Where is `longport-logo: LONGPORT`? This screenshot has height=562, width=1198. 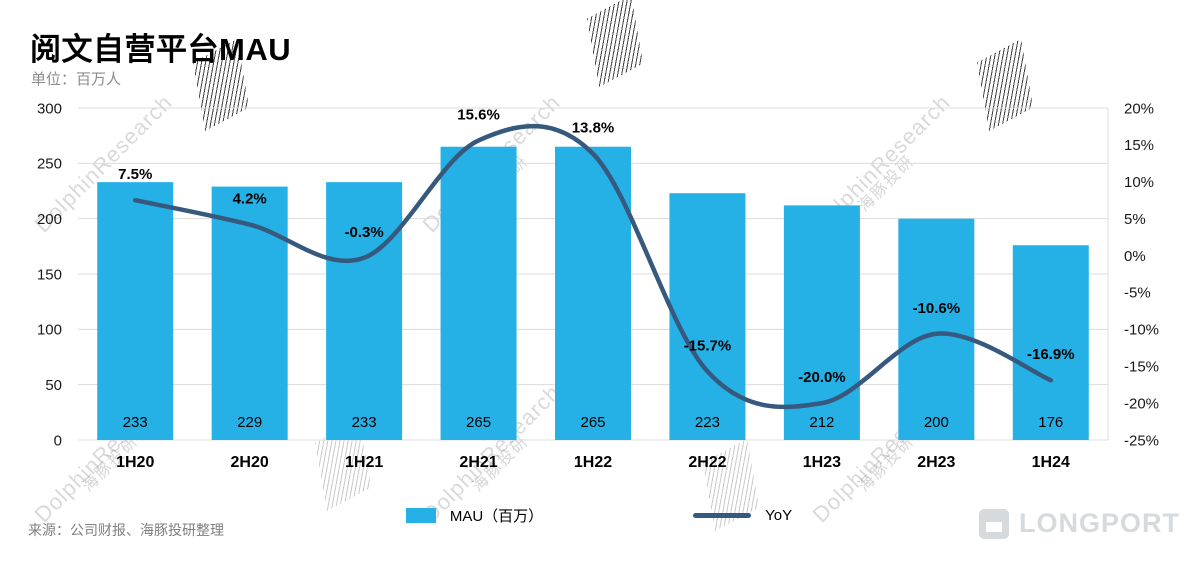
longport-logo: LONGPORT is located at coordinates (1079, 523).